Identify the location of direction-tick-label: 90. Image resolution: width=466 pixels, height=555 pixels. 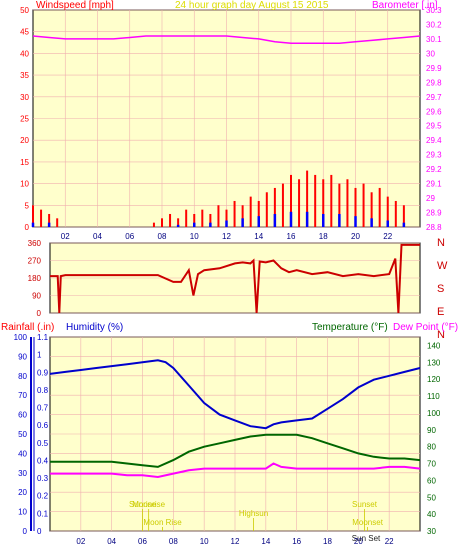
(36, 296).